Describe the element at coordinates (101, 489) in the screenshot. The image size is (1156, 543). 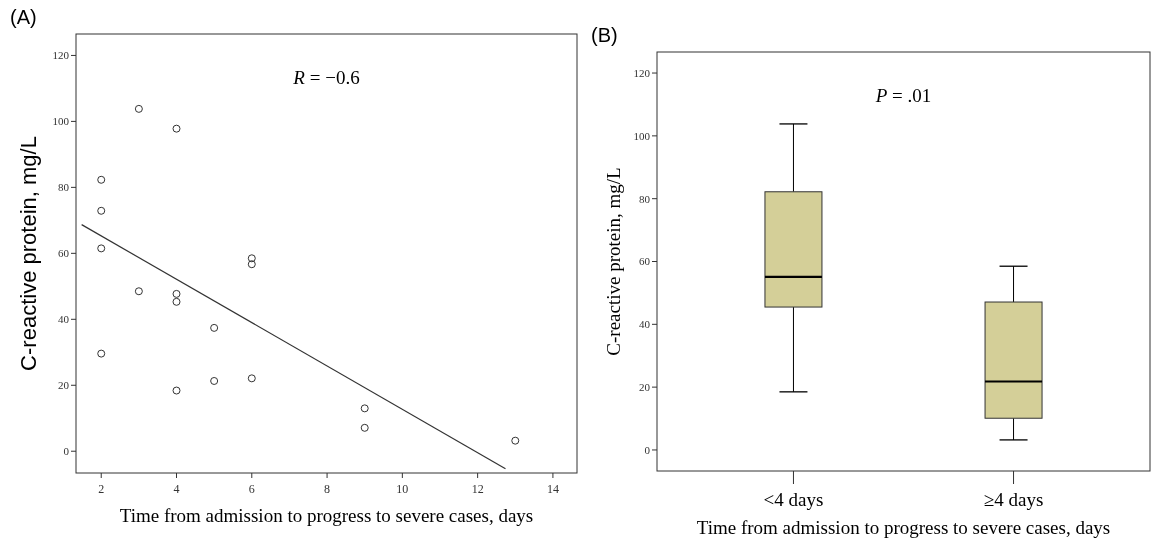
I see `x-tick-label: 2` at that location.